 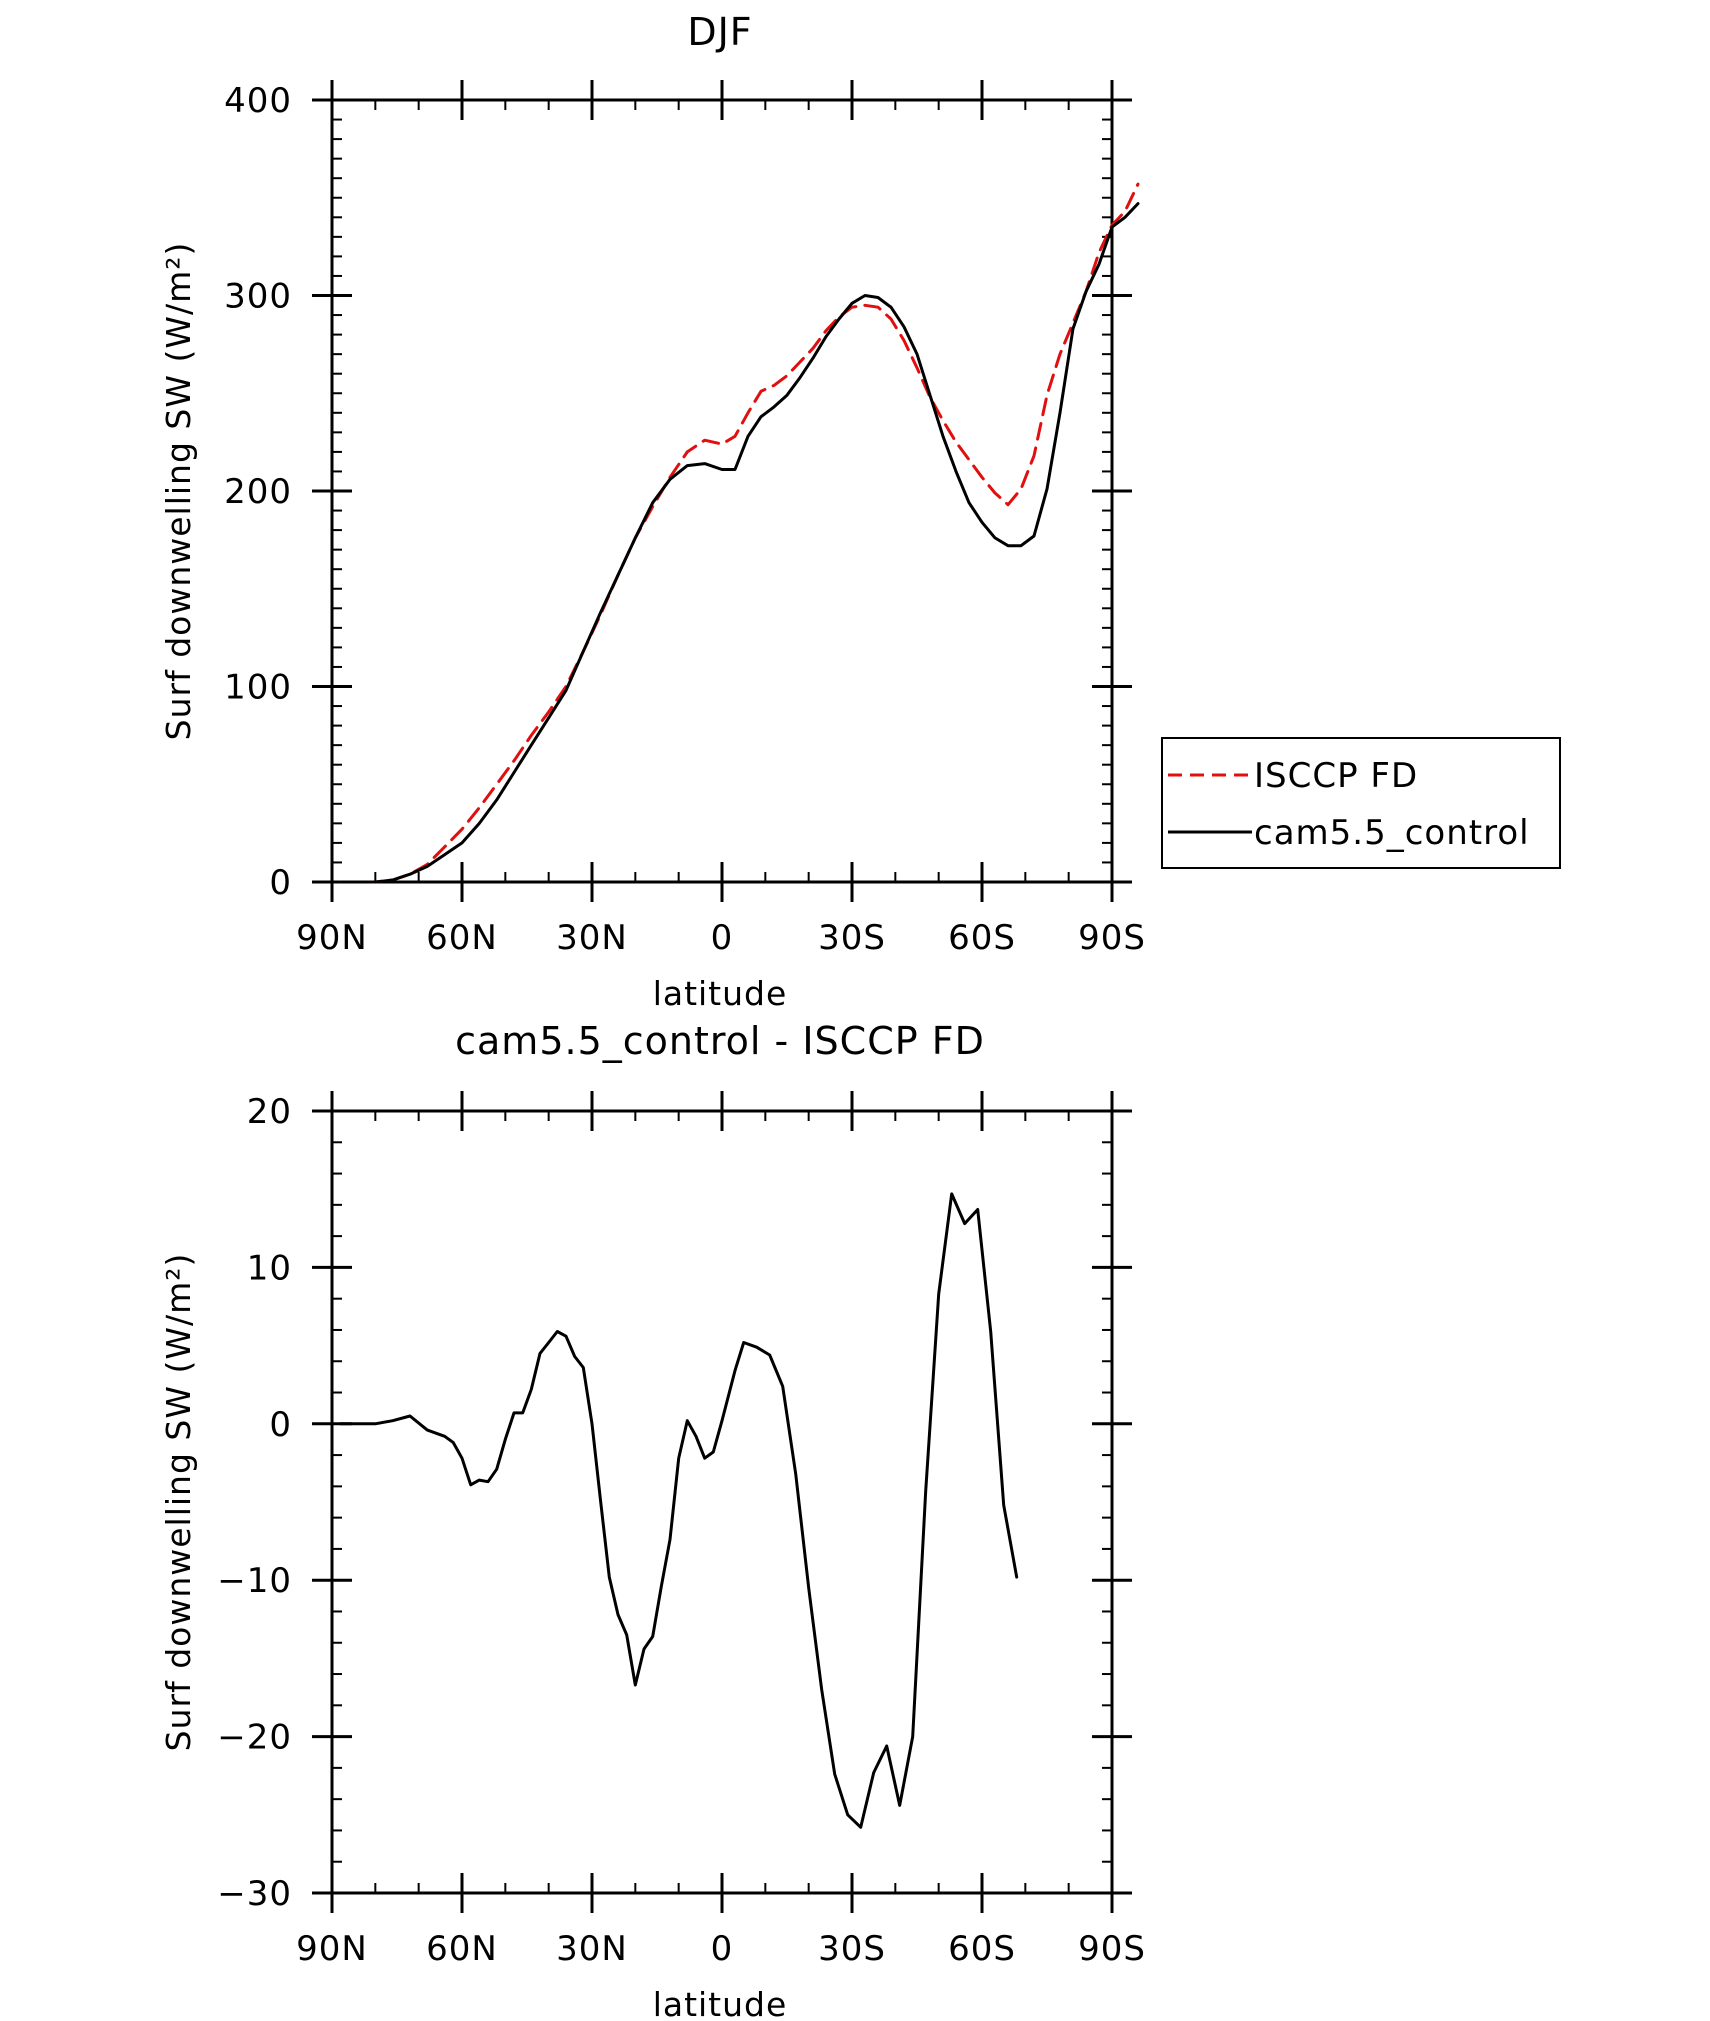 What do you see at coordinates (254, 1581) in the screenshot?
I see `y-tick-label: −10` at bounding box center [254, 1581].